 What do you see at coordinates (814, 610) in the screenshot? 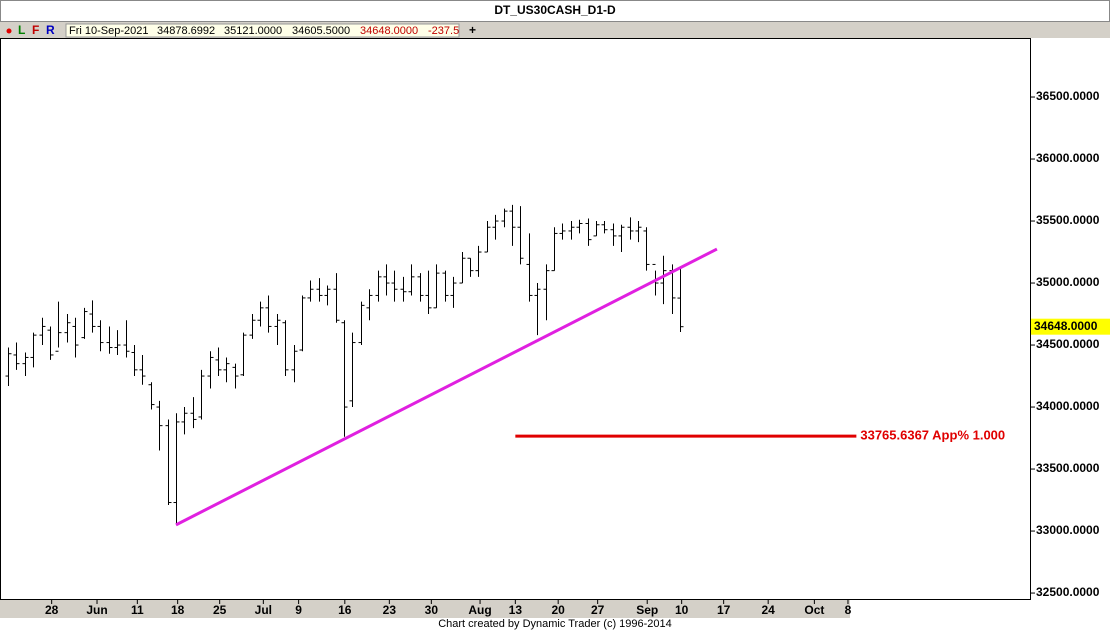
I see `x-tick-label: Oct` at bounding box center [814, 610].